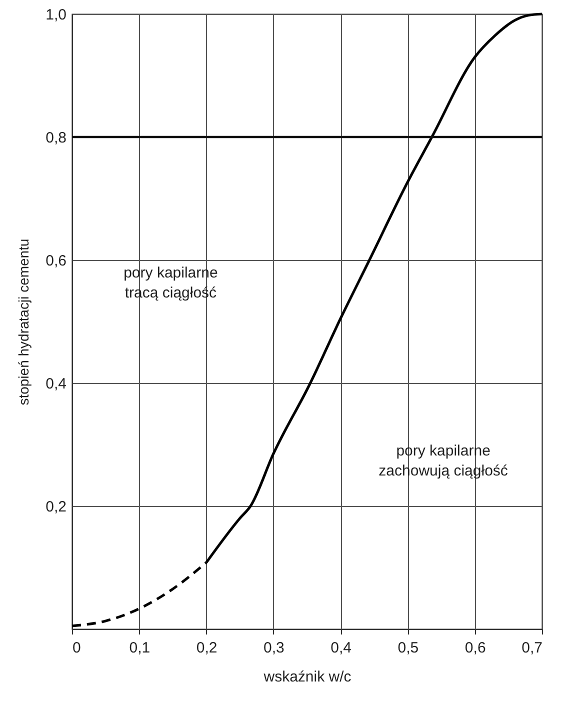 The image size is (585, 706). I want to click on y-tick-label: 0,2, so click(56, 507).